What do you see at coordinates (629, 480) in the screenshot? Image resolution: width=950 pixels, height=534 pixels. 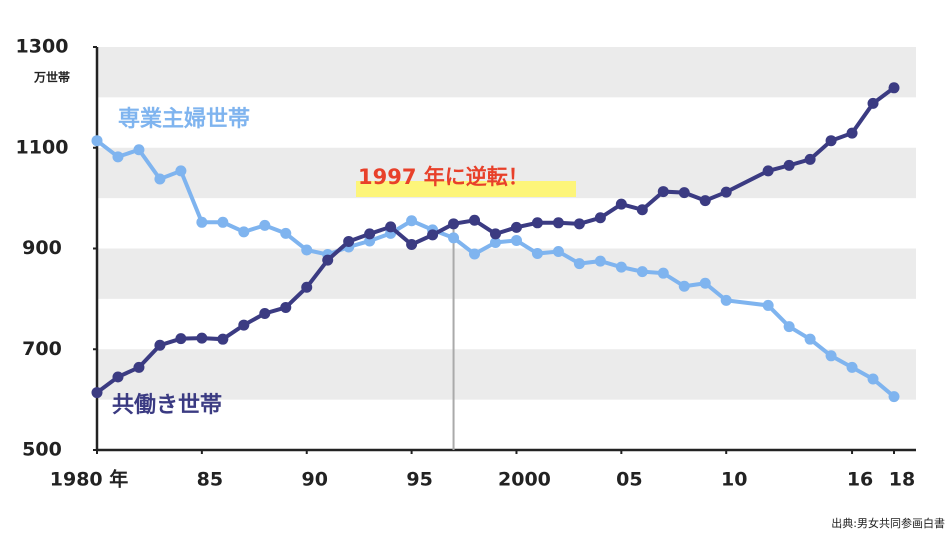 I see `x-tick-label: 05` at bounding box center [629, 480].